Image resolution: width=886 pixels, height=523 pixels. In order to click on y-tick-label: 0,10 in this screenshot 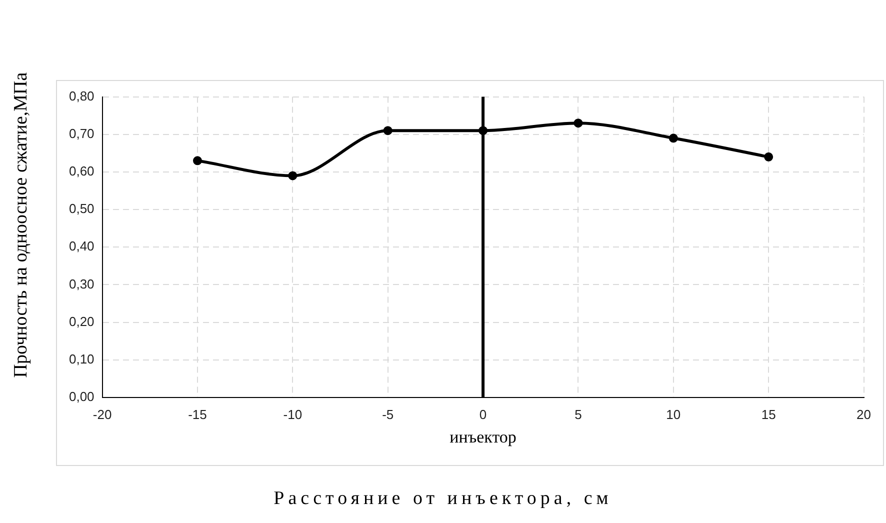, I will do `click(81, 358)`.